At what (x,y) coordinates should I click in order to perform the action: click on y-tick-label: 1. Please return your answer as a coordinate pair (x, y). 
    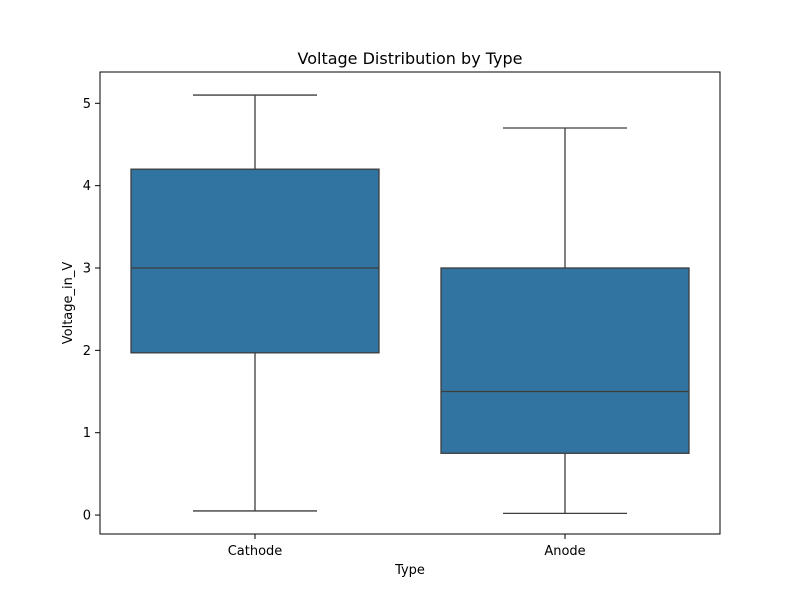
    Looking at the image, I should click on (87, 433).